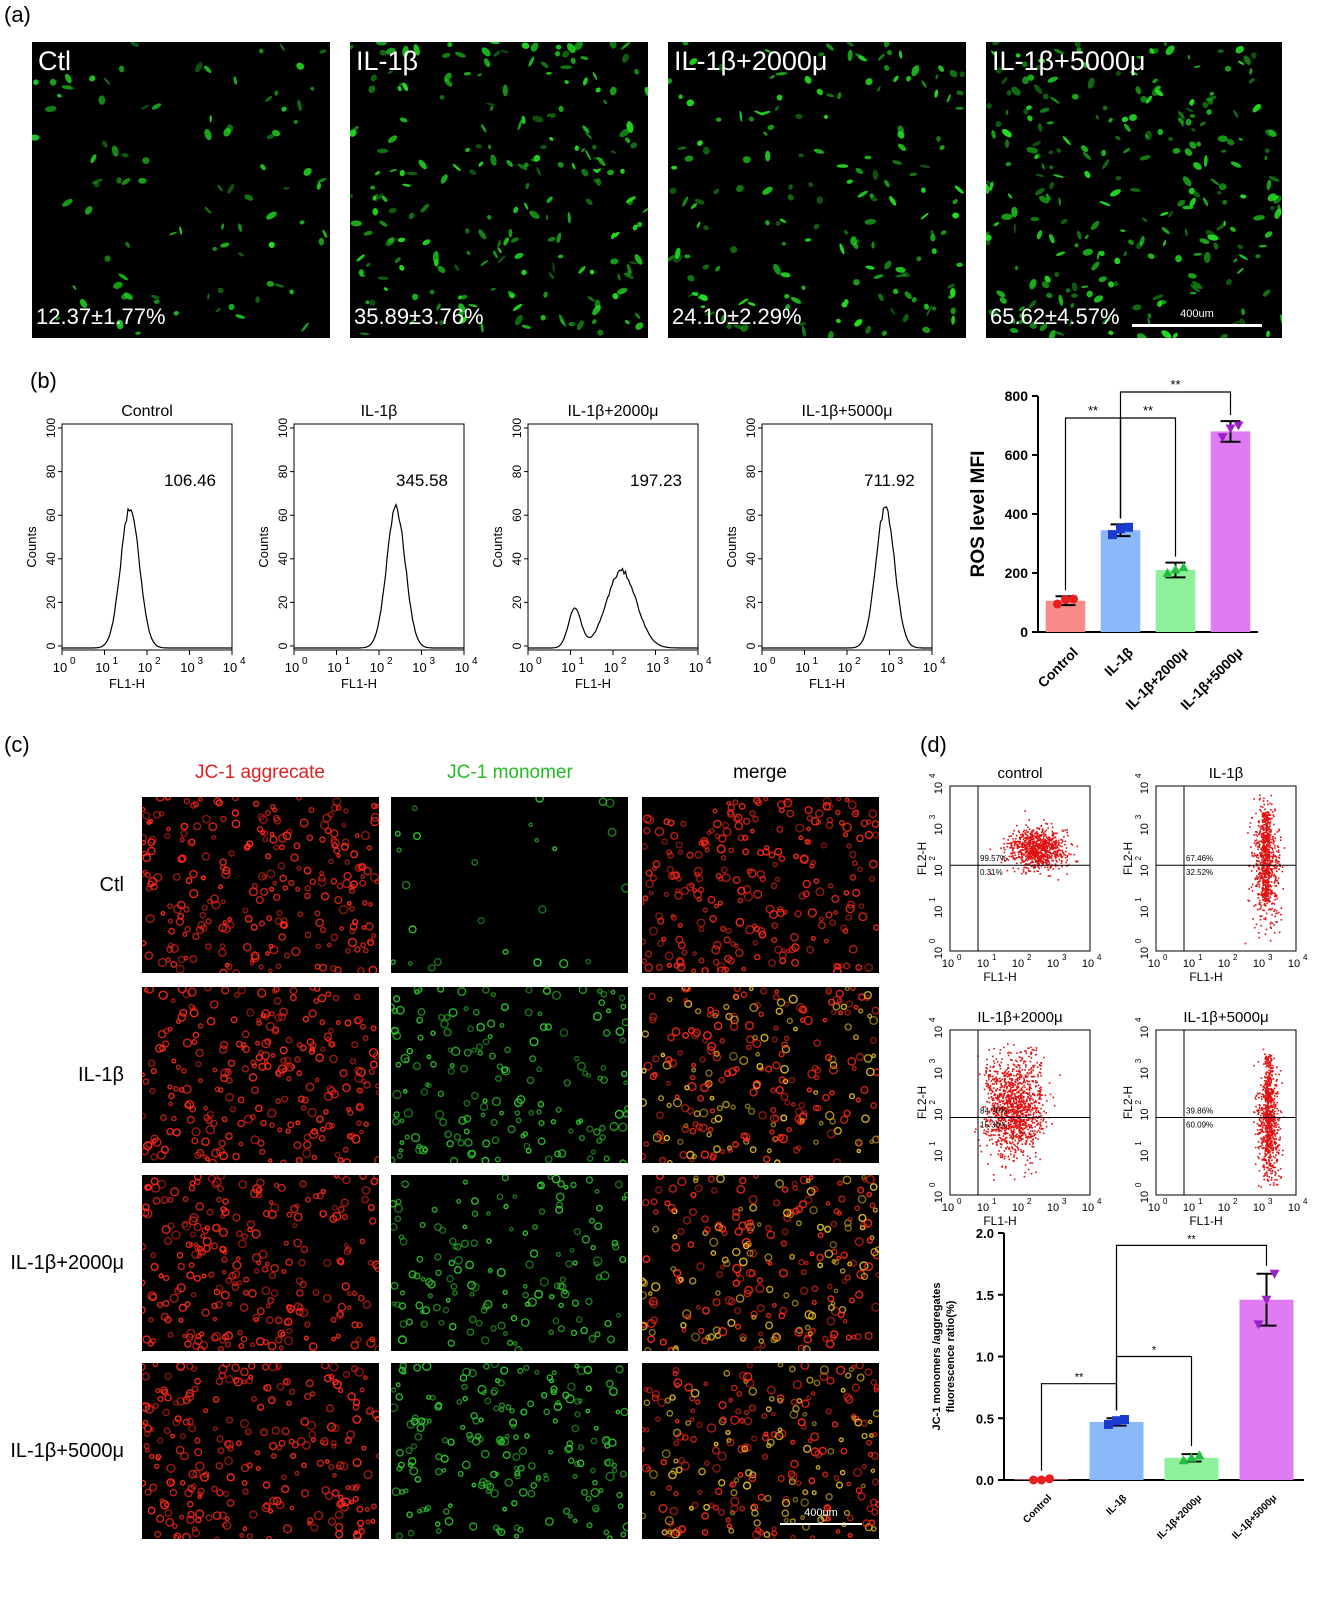 The height and width of the screenshot is (1598, 1333). I want to click on y-tick-label: 10, so click(939, 912).